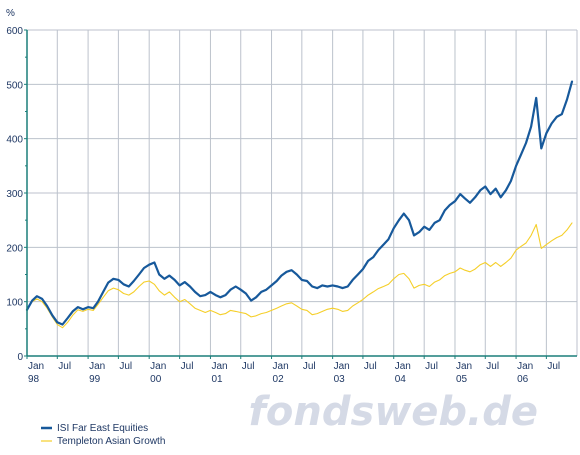 The width and height of the screenshot is (580, 455). I want to click on legend-entry-isi: ISI Far East Equities, so click(94, 428).